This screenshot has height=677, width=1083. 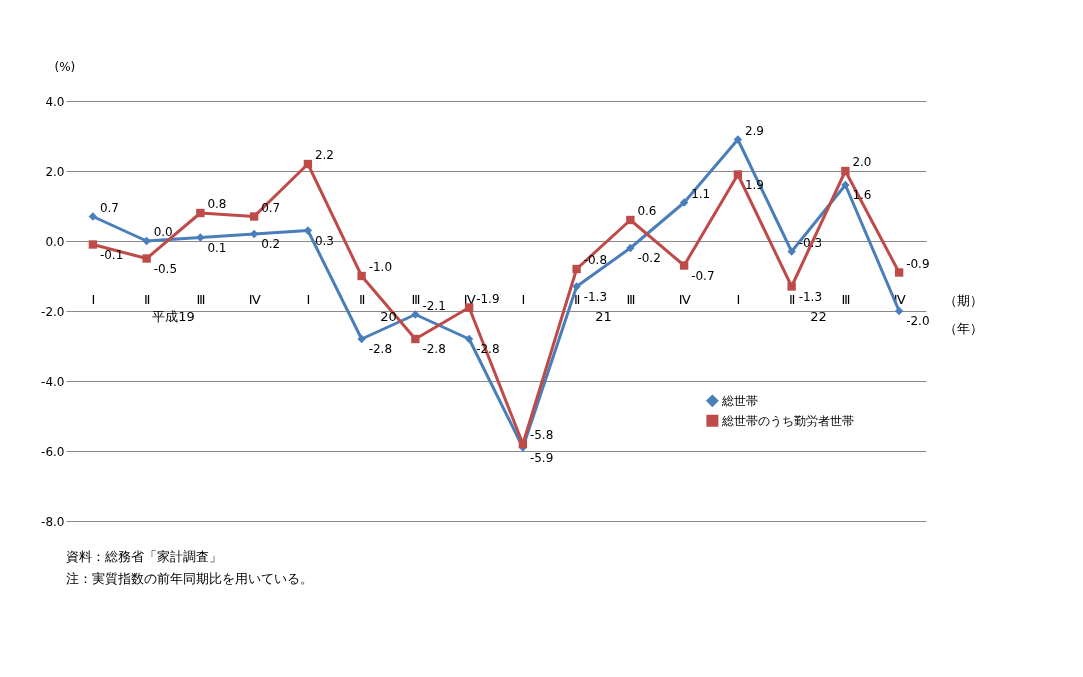 What do you see at coordinates (388, 316) in the screenshot?
I see `annotation: 20` at bounding box center [388, 316].